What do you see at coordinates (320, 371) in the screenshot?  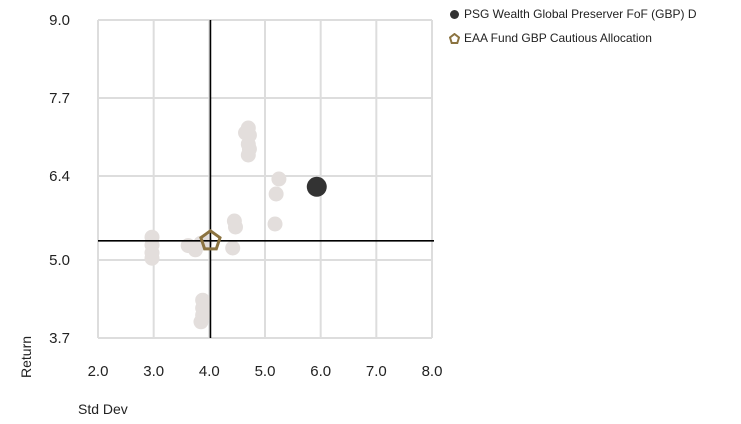 I see `x-tick-label: 6.0` at bounding box center [320, 371].